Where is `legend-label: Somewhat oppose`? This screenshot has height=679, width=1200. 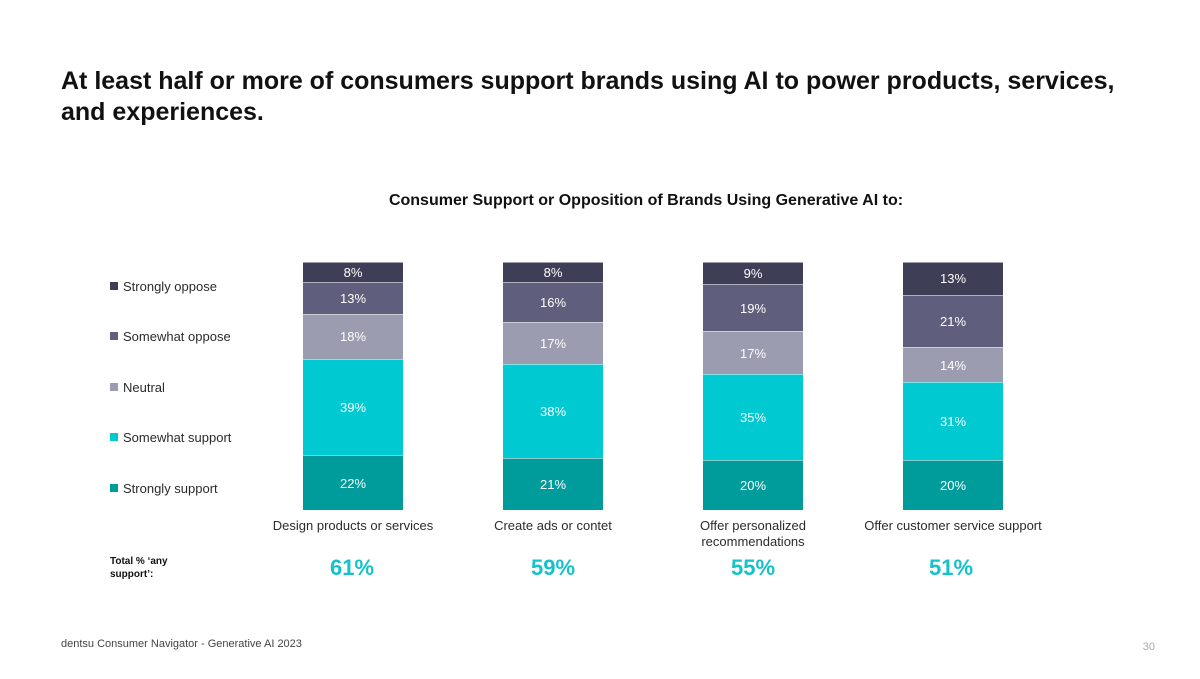 legend-label: Somewhat oppose is located at coordinates (177, 336).